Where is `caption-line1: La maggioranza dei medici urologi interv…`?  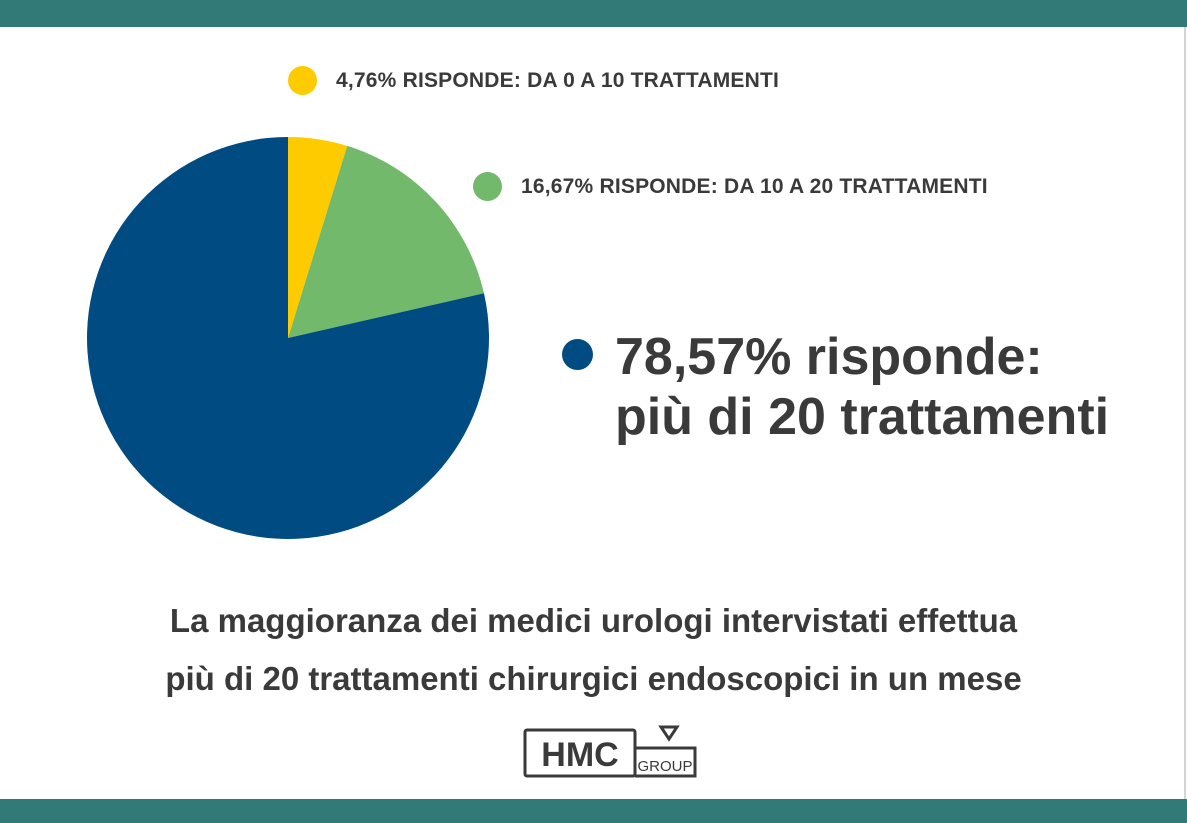 caption-line1: La maggioranza dei medici urologi interv… is located at coordinates (593, 620).